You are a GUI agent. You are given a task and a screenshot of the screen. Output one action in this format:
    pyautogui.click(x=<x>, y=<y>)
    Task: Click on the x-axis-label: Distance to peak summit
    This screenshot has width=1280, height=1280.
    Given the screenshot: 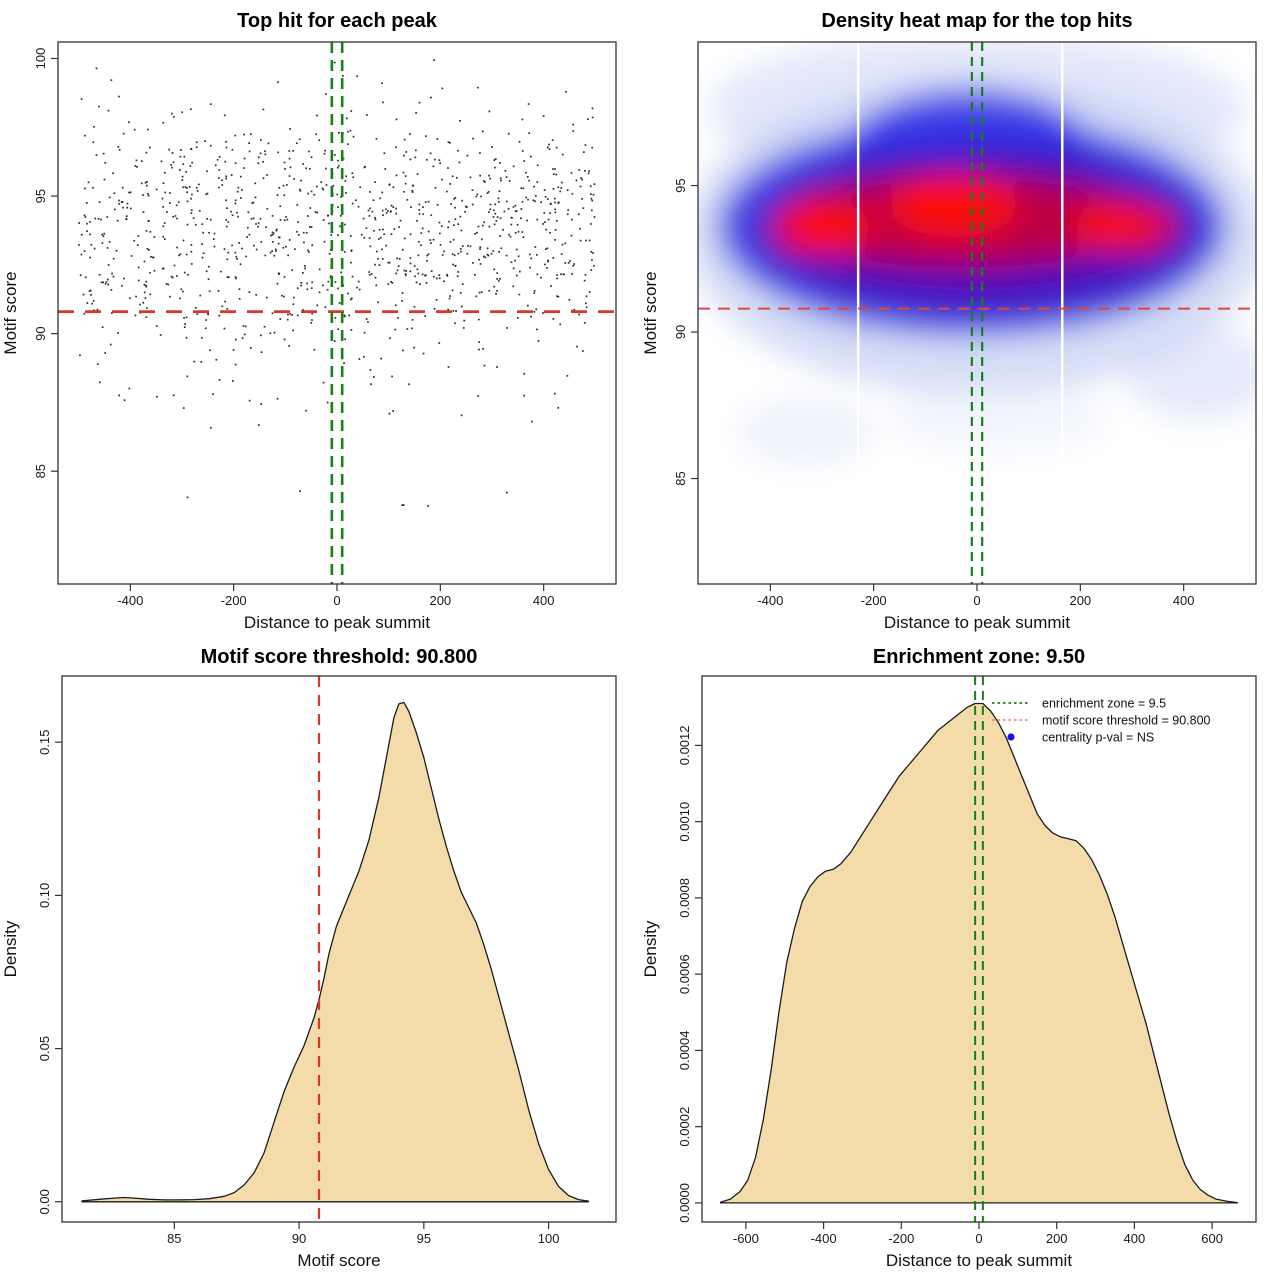 What is the action you would take?
    pyautogui.click(x=979, y=1260)
    